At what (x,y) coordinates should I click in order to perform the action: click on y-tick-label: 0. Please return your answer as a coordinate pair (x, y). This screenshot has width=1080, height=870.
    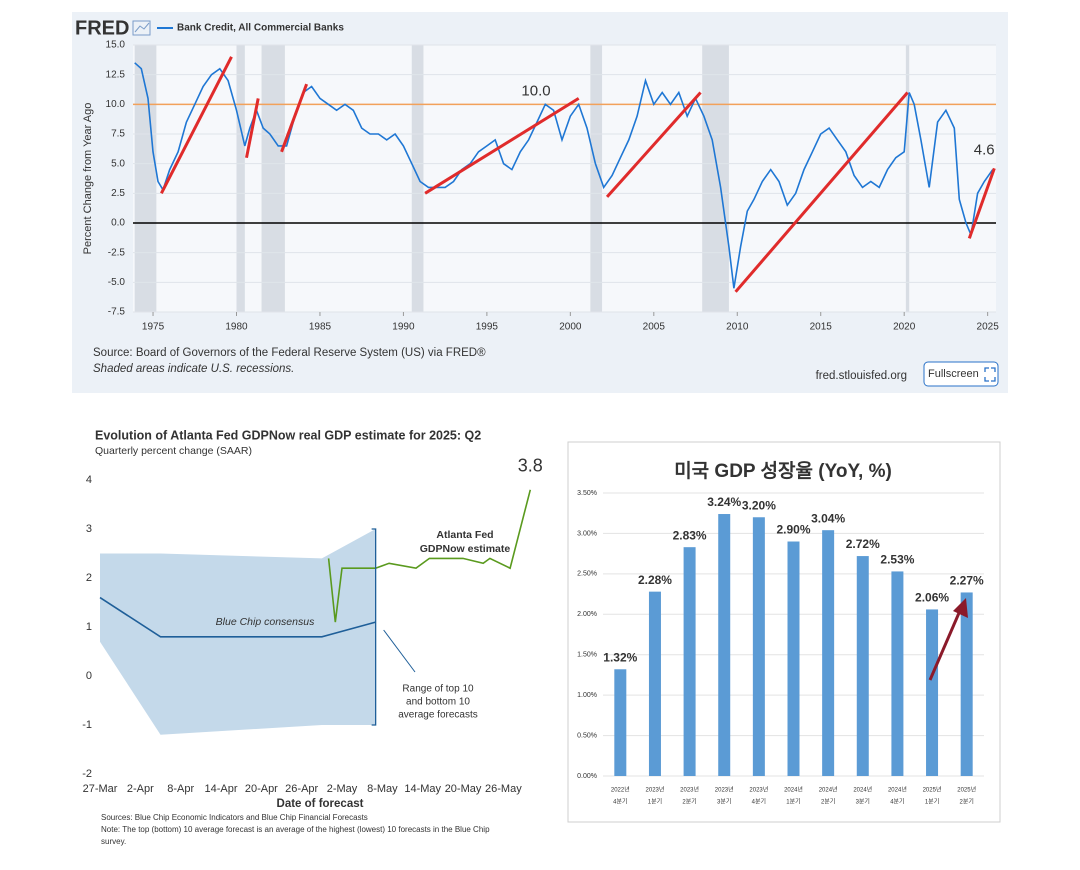
    Looking at the image, I should click on (89, 676).